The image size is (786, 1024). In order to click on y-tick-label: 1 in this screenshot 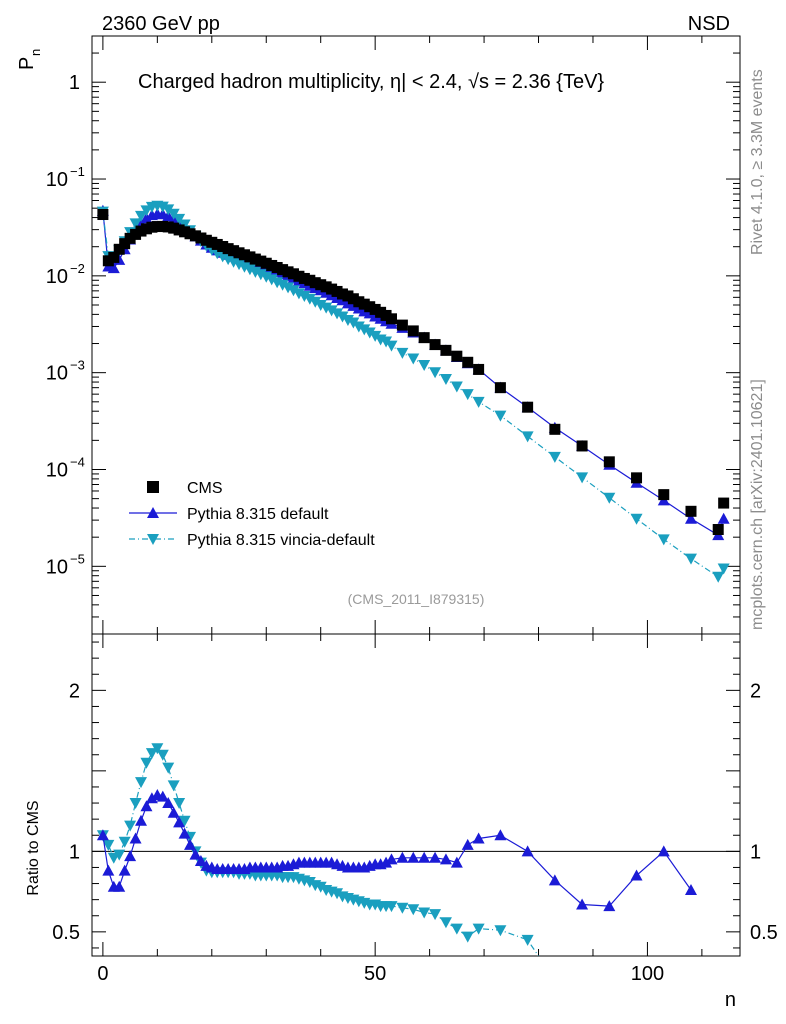, I will do `click(74, 83)`.